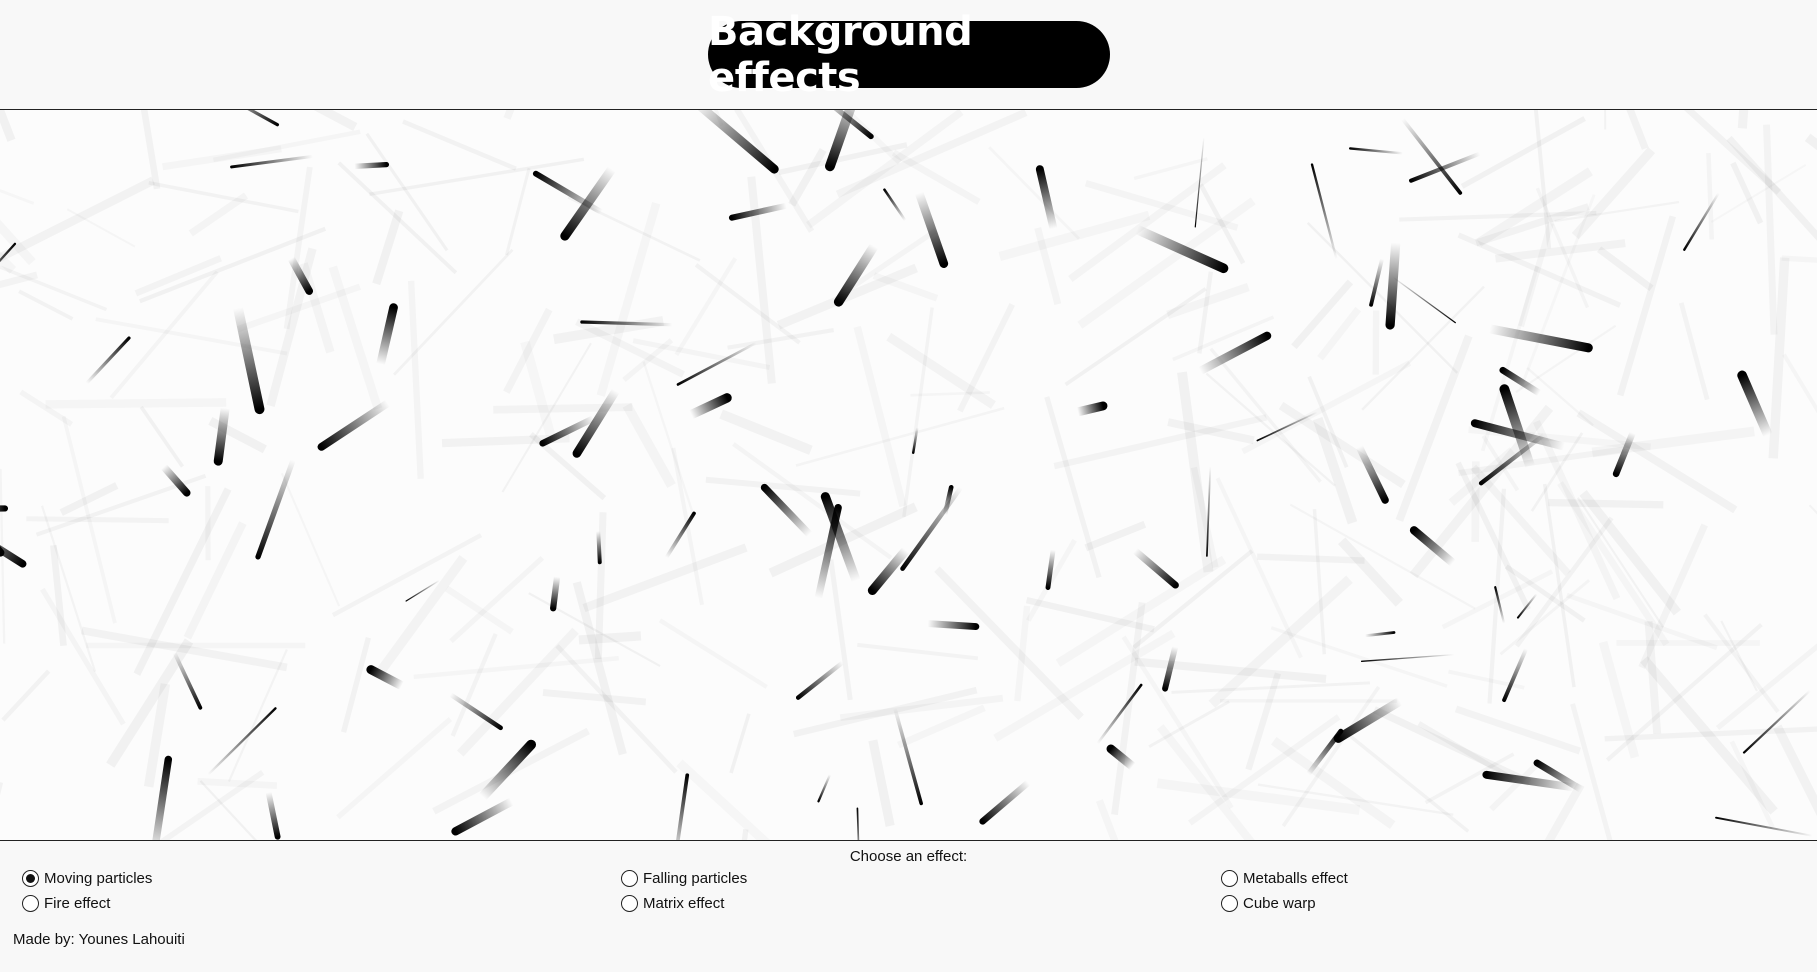 This screenshot has width=1817, height=972. Describe the element at coordinates (1268, 903) in the screenshot. I see `option-cube-warp: Cube warp` at that location.